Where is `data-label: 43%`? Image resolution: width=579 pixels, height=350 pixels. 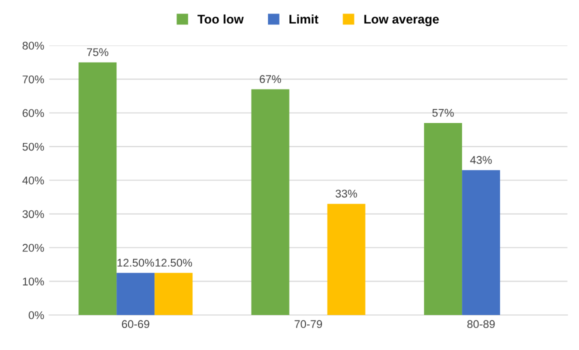 data-label: 43% is located at coordinates (481, 160).